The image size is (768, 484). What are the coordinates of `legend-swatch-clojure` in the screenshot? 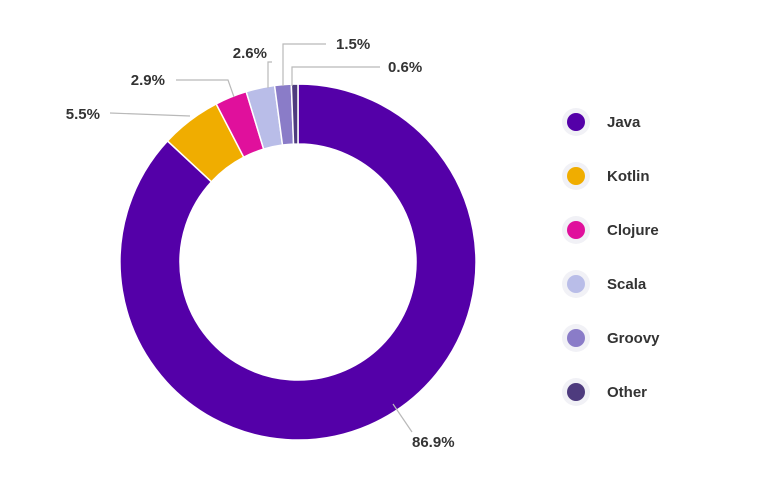 It's located at (576, 230).